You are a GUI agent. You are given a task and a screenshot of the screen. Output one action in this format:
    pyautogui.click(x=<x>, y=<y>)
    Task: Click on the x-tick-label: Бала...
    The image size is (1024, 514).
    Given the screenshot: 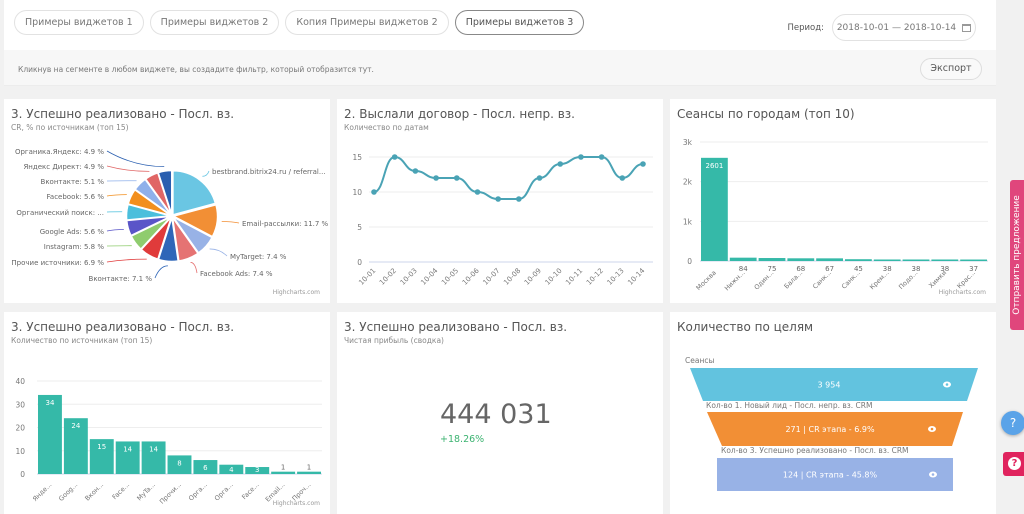 What is the action you would take?
    pyautogui.click(x=793, y=280)
    